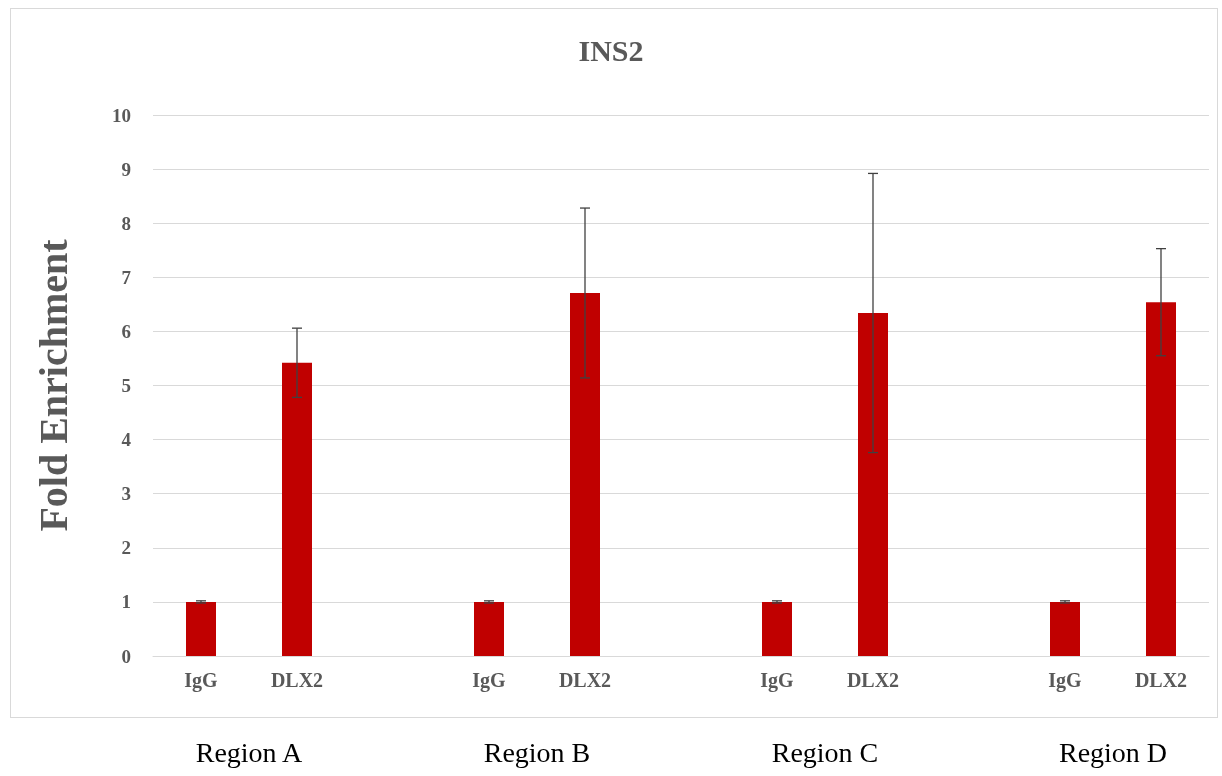 The image size is (1222, 776). I want to click on text: Region B, so click(537, 752).